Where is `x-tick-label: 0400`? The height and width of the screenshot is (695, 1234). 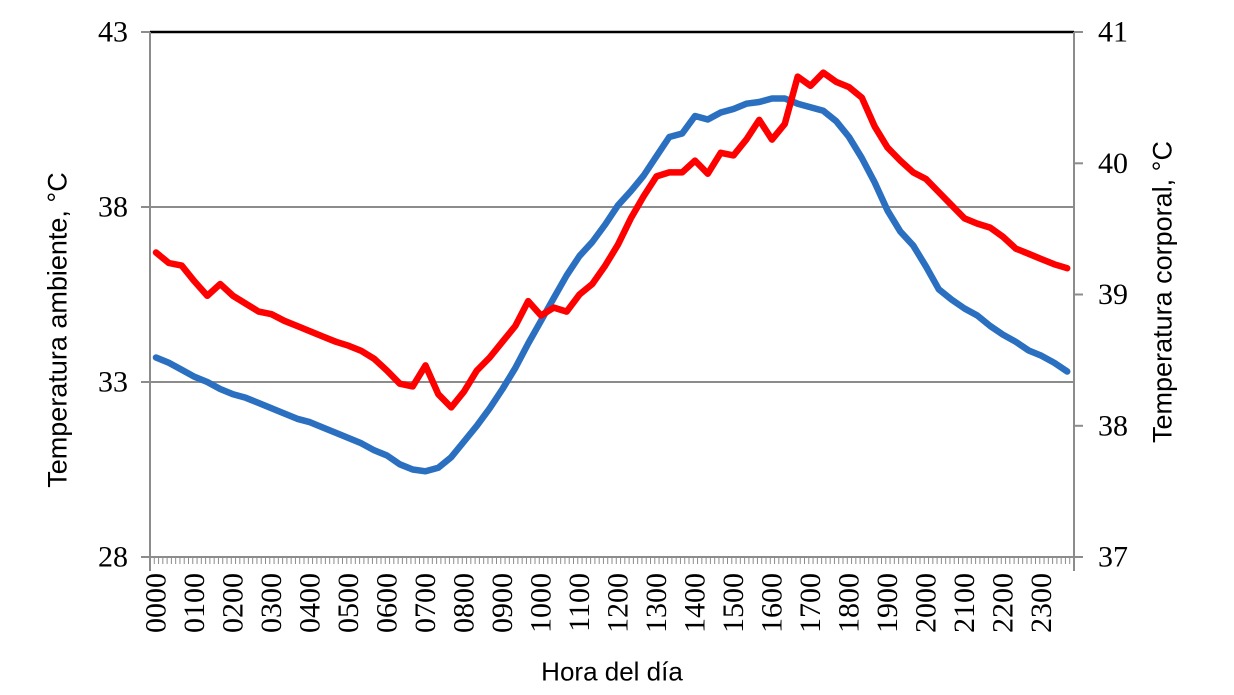
x-tick-label: 0400 is located at coordinates (310, 603).